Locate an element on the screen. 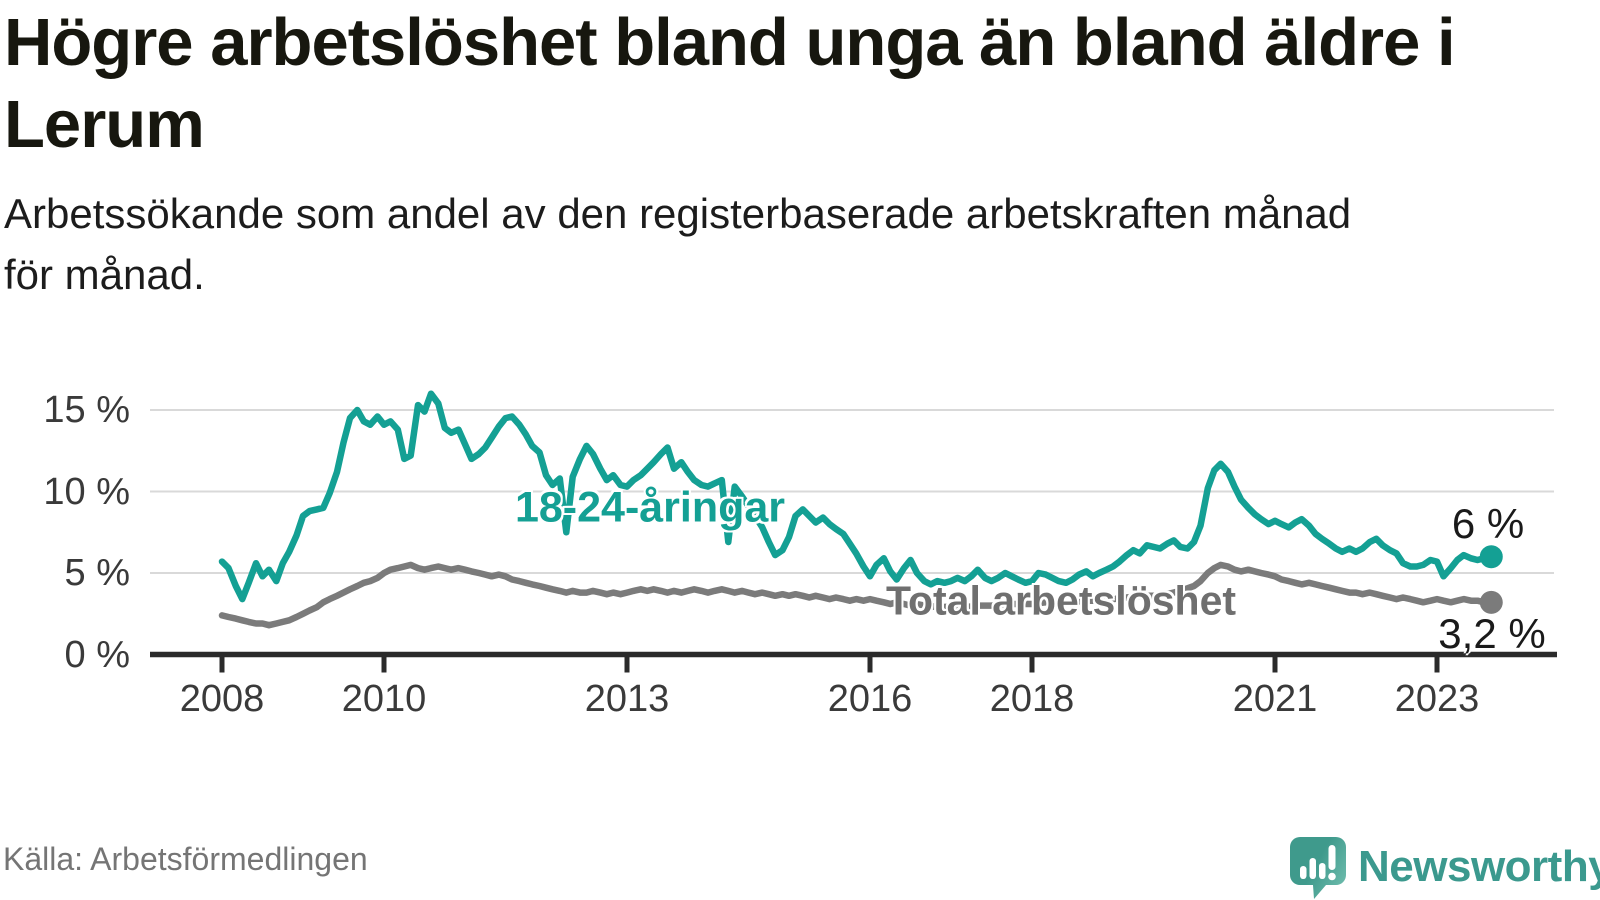  series-label-18-24: 18-24-åringar is located at coordinates (650, 507).